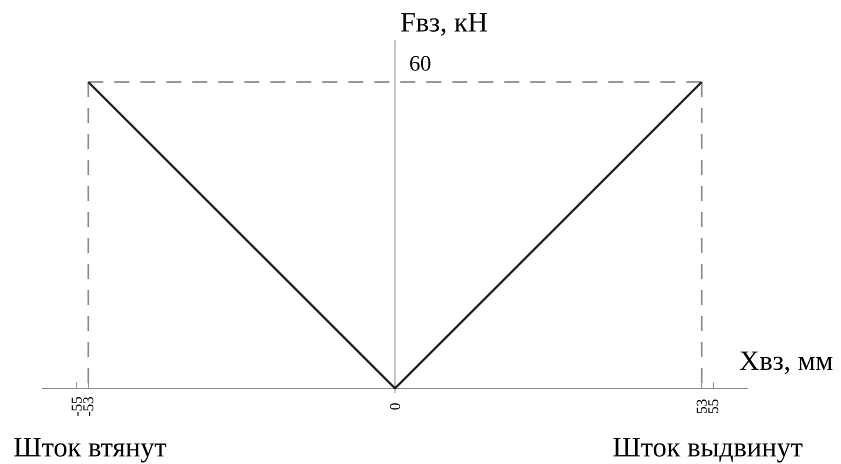 The image size is (841, 464). What do you see at coordinates (77, 406) in the screenshot?
I see `x-tick-label: -55` at bounding box center [77, 406].